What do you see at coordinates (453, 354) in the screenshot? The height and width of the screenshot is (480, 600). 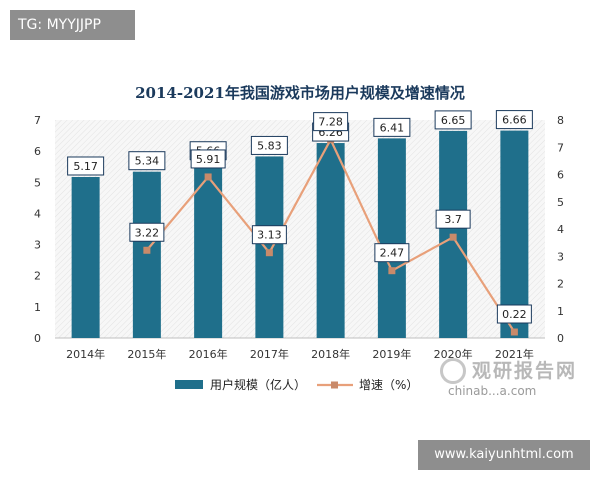 I see `x-tick-label: 2020年` at bounding box center [453, 354].